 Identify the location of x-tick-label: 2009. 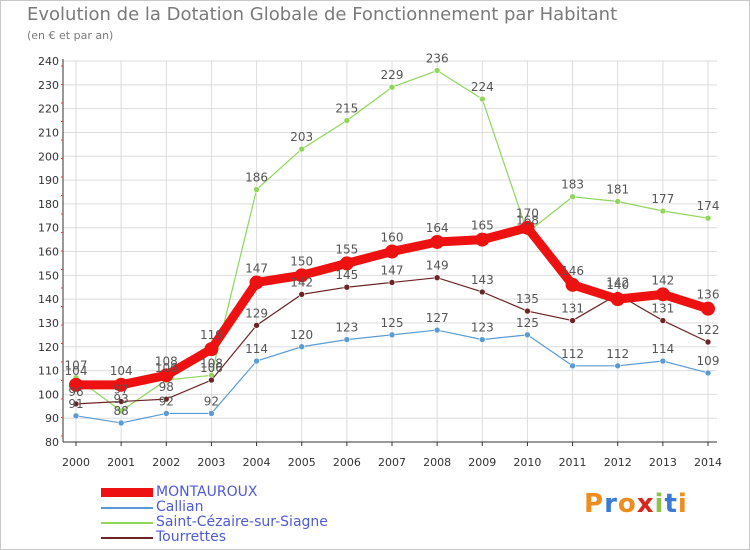
(482, 462).